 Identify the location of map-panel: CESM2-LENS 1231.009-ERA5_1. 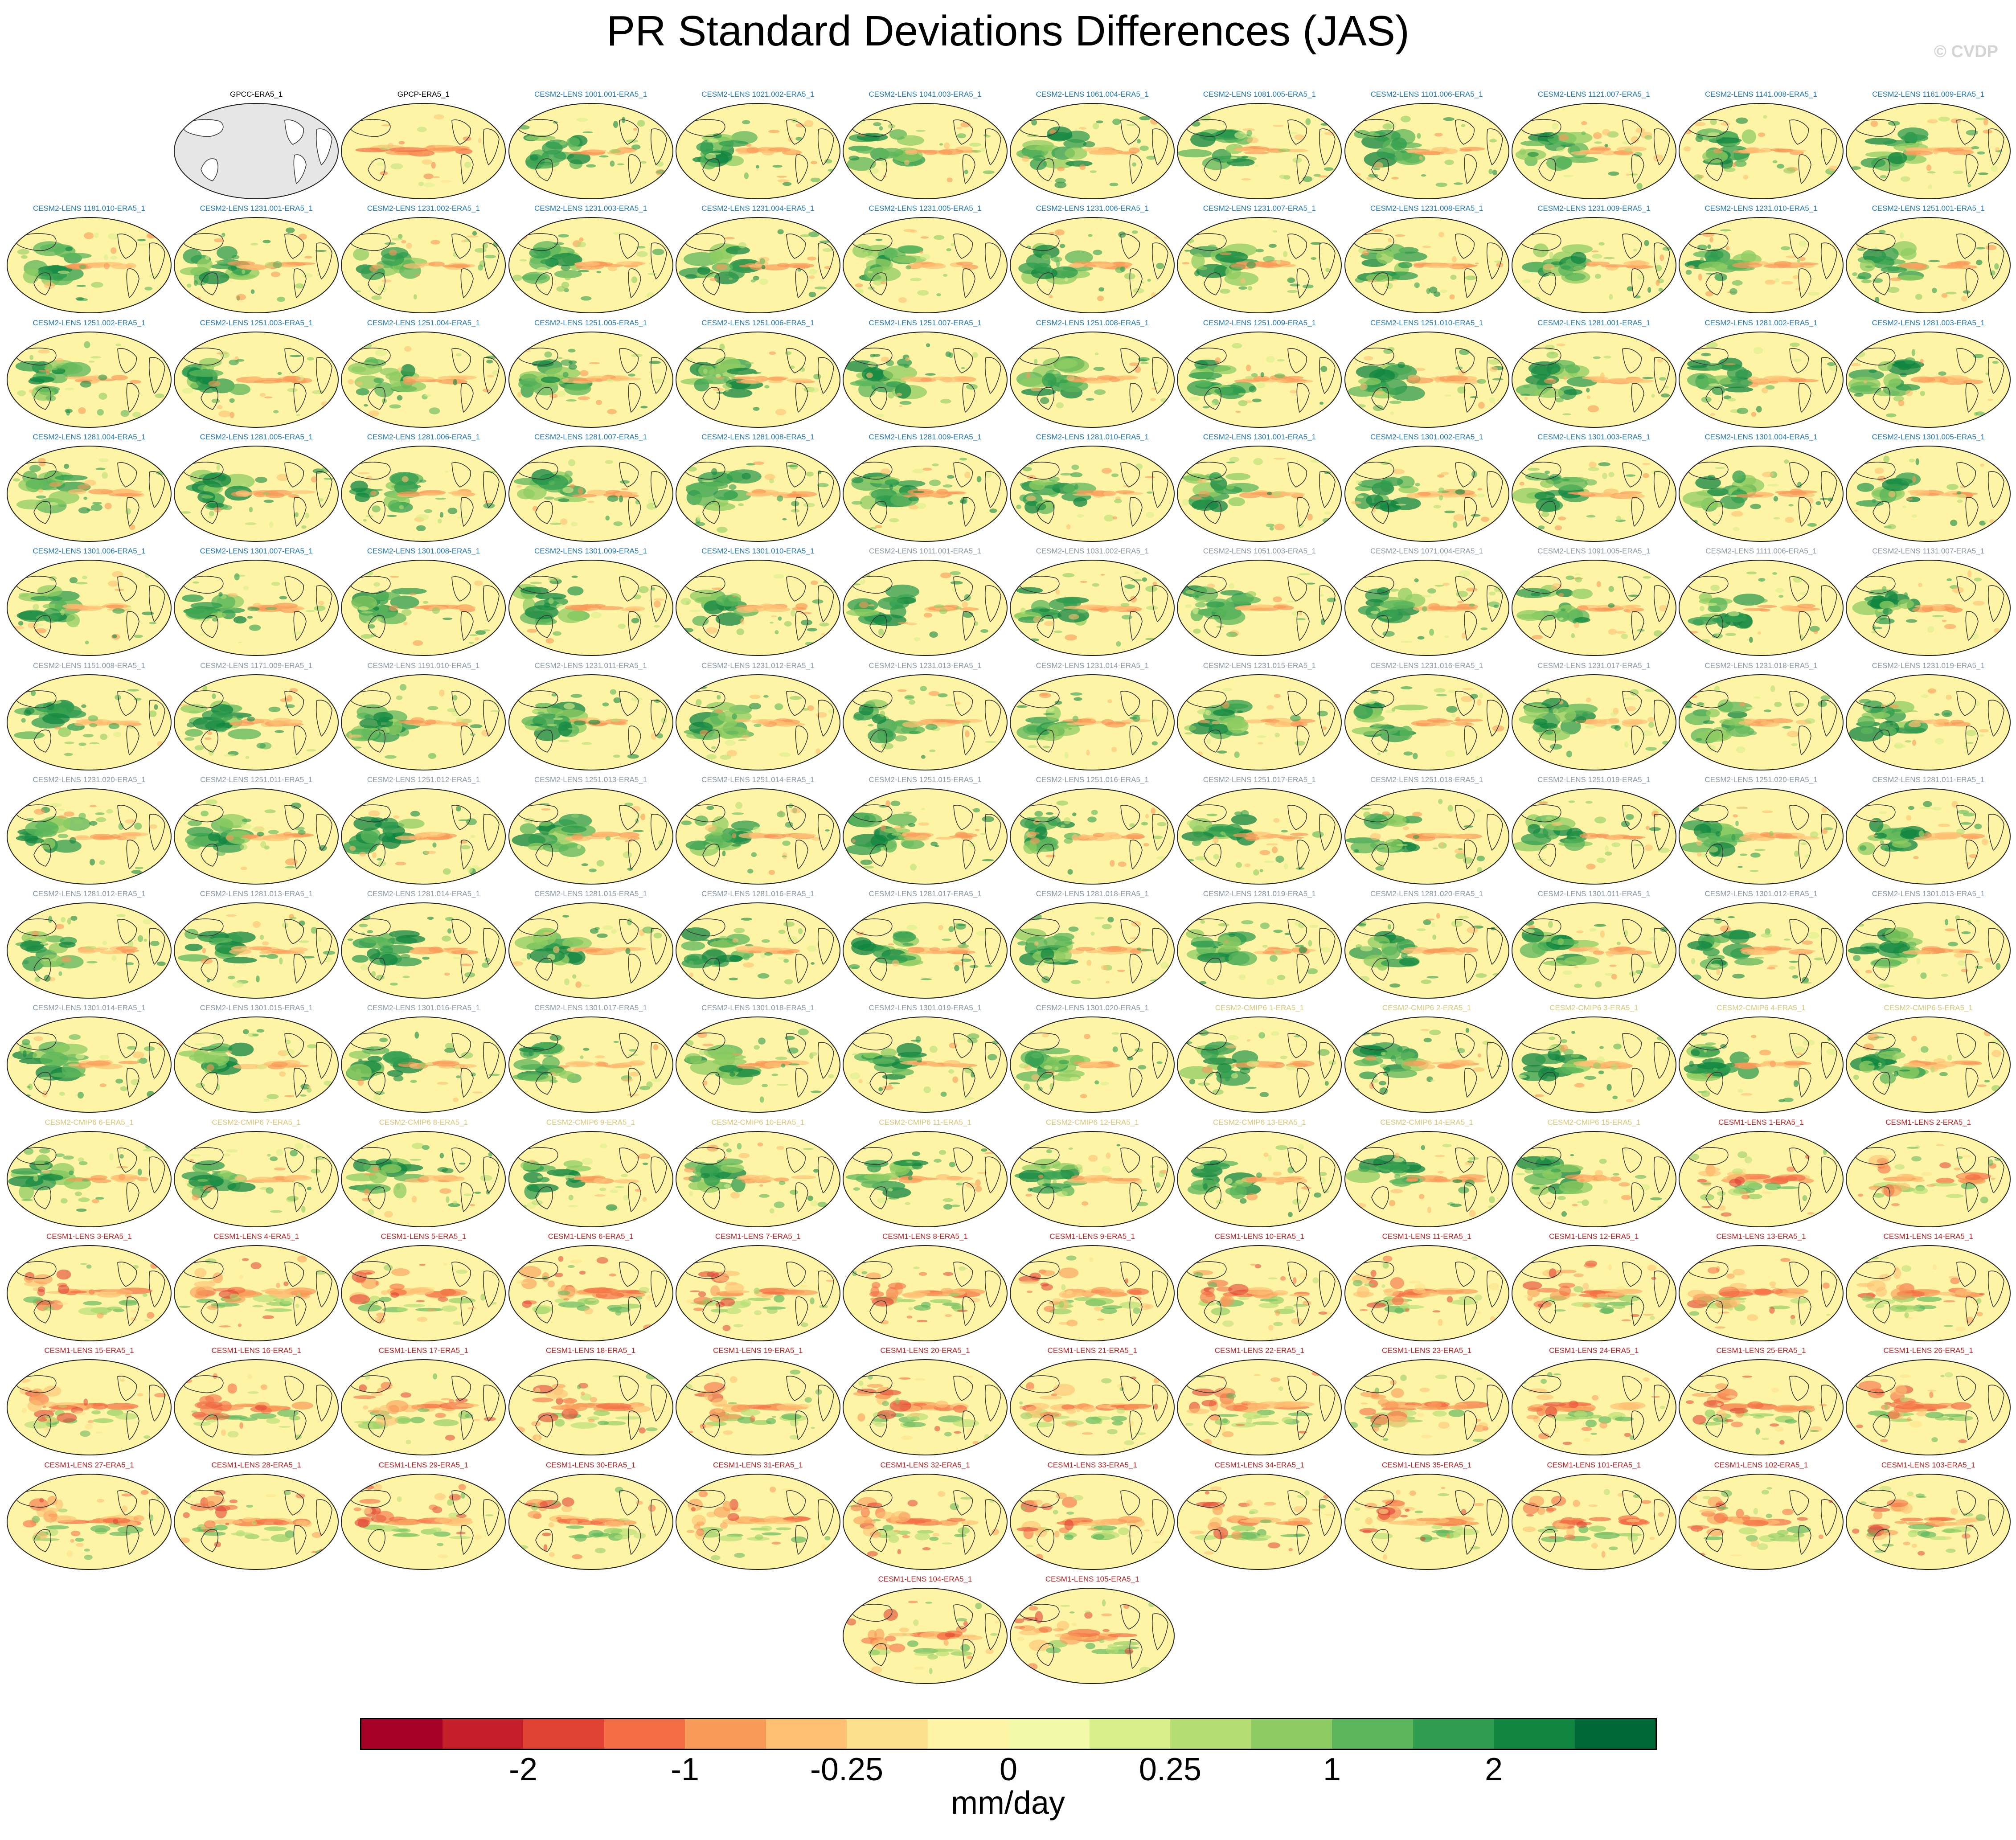
(1594, 258).